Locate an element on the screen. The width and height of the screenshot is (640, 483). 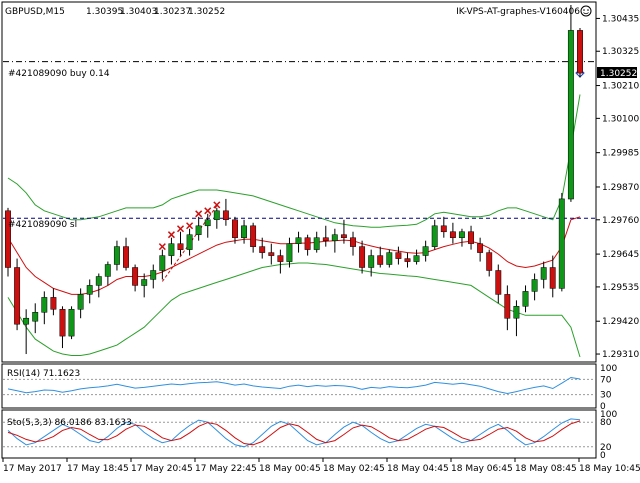
ma-line is located at coordinates (294, 255).